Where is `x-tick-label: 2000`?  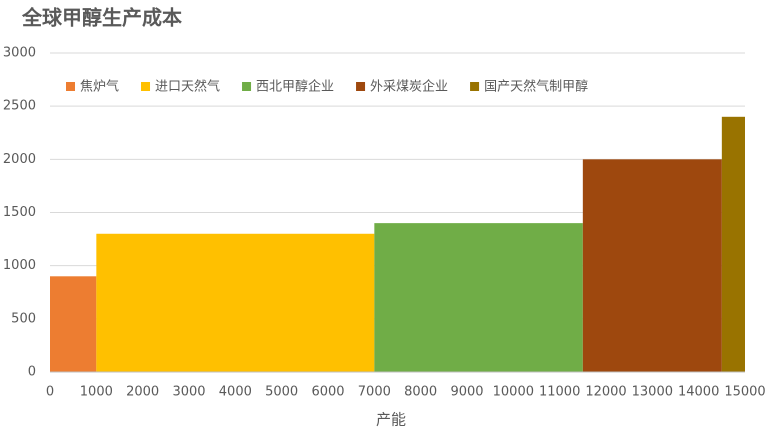
x-tick-label: 2000 is located at coordinates (142, 392).